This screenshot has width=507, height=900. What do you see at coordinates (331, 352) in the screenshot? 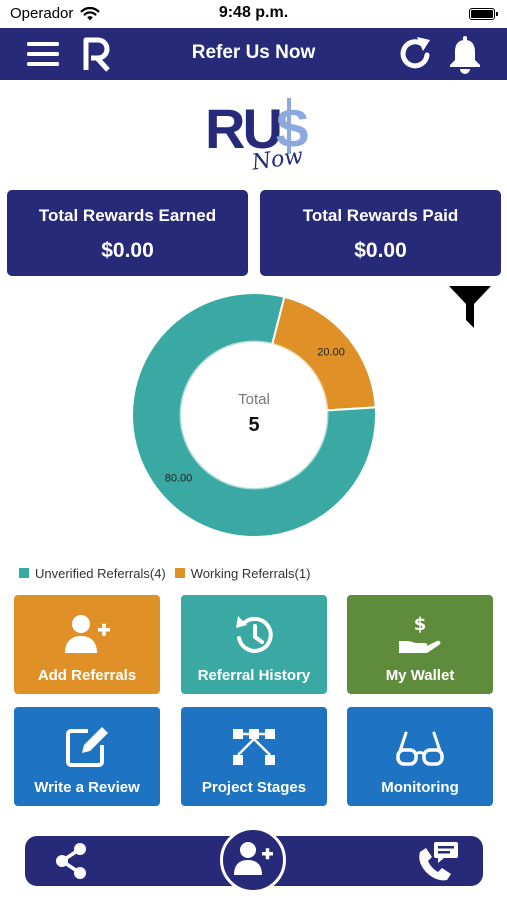
I see `chart-slice-label-working: 20.00` at bounding box center [331, 352].